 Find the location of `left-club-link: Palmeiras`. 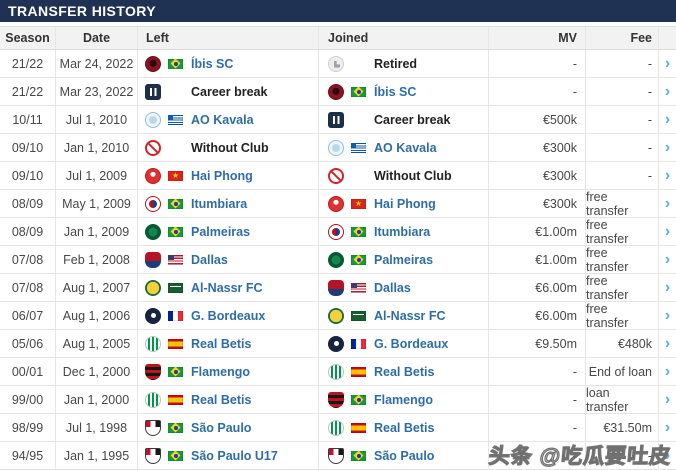

left-club-link: Palmeiras is located at coordinates (221, 231).